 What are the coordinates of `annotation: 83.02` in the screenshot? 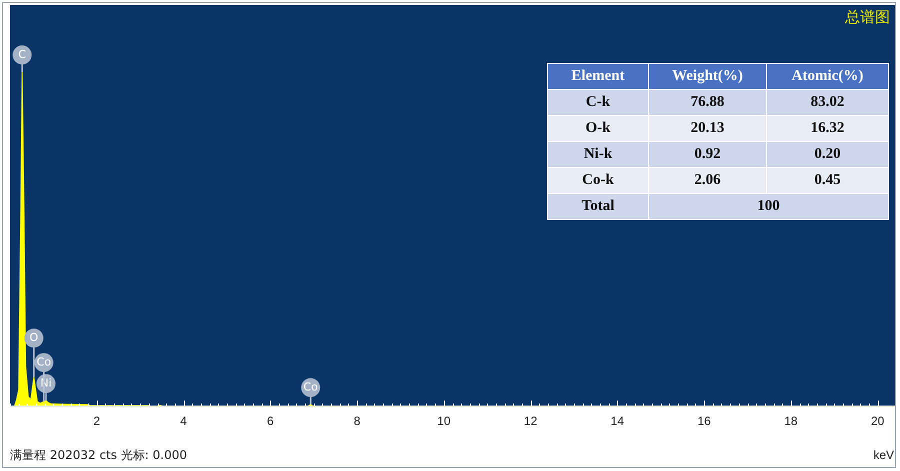 It's located at (827, 103).